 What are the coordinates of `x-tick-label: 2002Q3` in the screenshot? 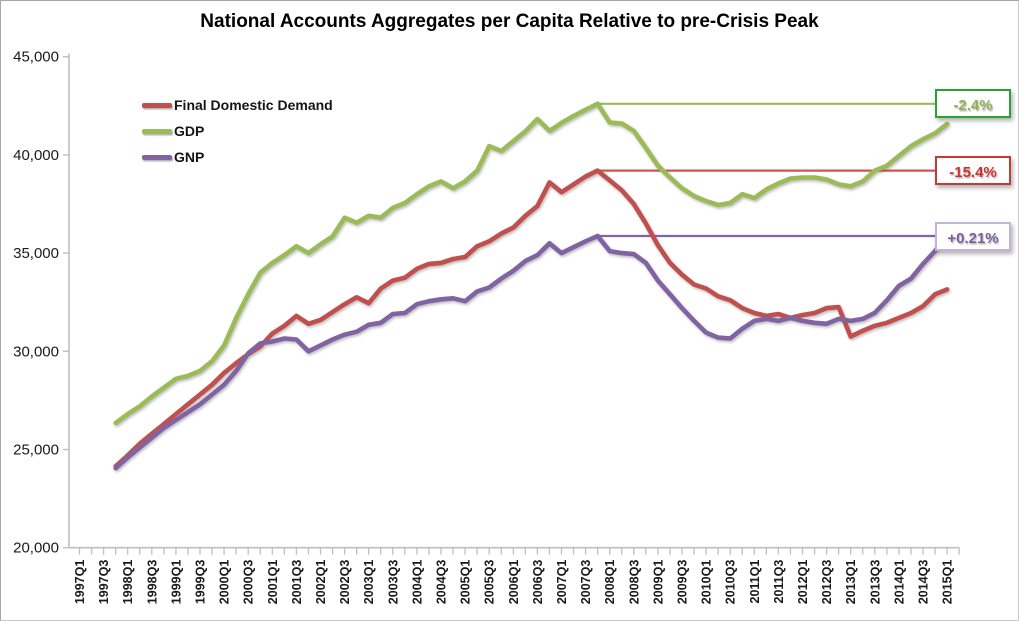 It's located at (345, 582).